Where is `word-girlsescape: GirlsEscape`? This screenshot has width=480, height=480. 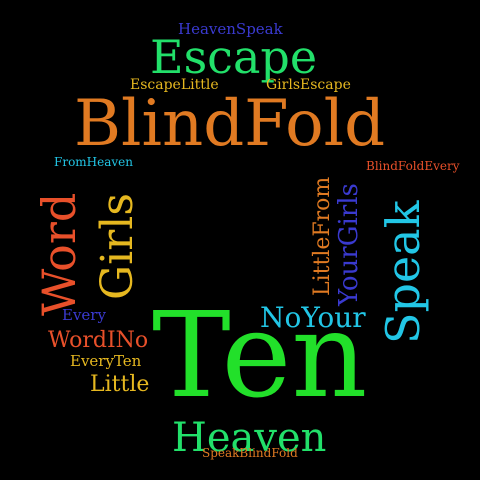 word-girlsescape: GirlsEscape is located at coordinates (308, 85).